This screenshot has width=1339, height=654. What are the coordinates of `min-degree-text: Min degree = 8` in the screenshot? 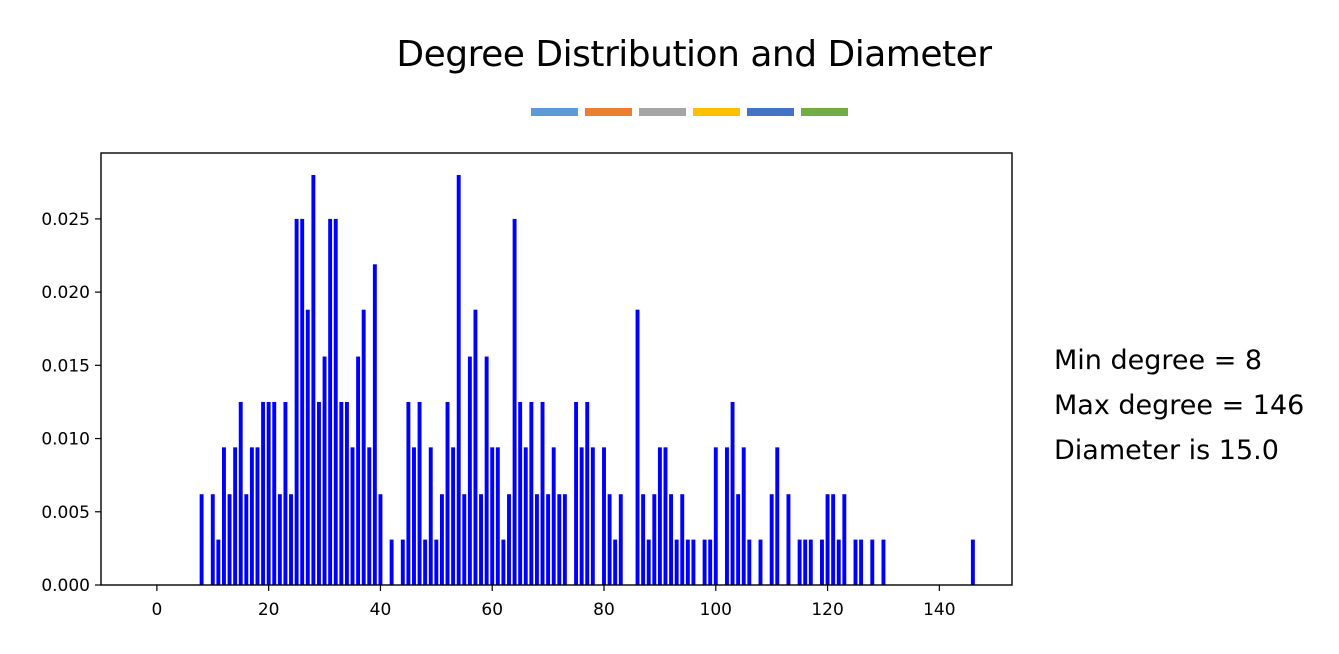 It's located at (1158, 360).